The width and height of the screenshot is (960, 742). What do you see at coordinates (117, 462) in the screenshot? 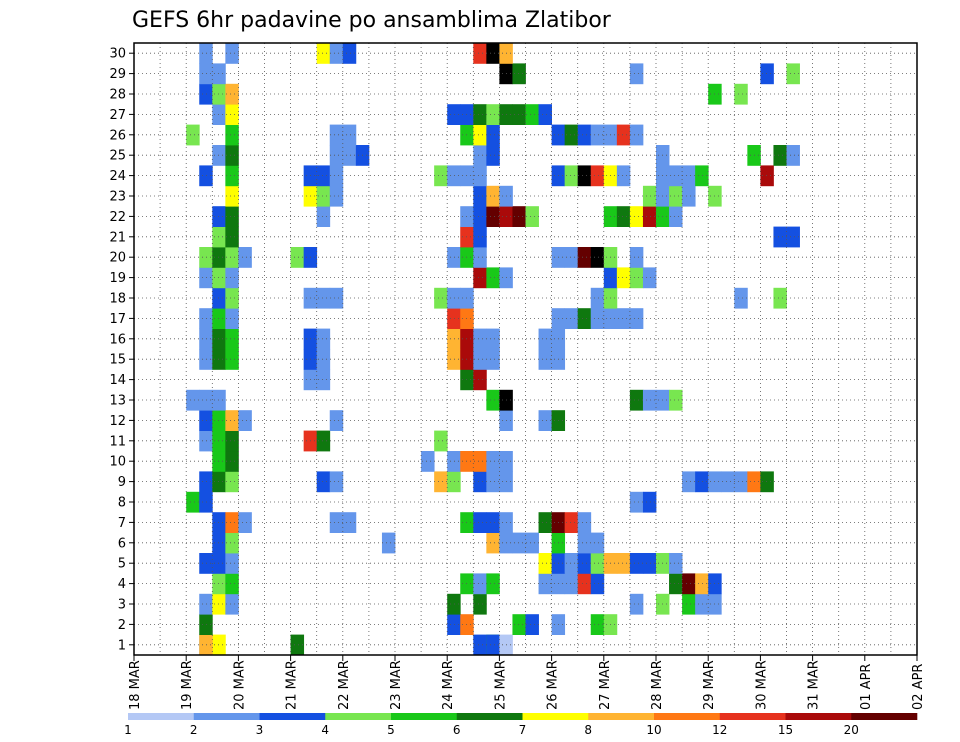
I see `y-tick-label: 10` at bounding box center [117, 462].